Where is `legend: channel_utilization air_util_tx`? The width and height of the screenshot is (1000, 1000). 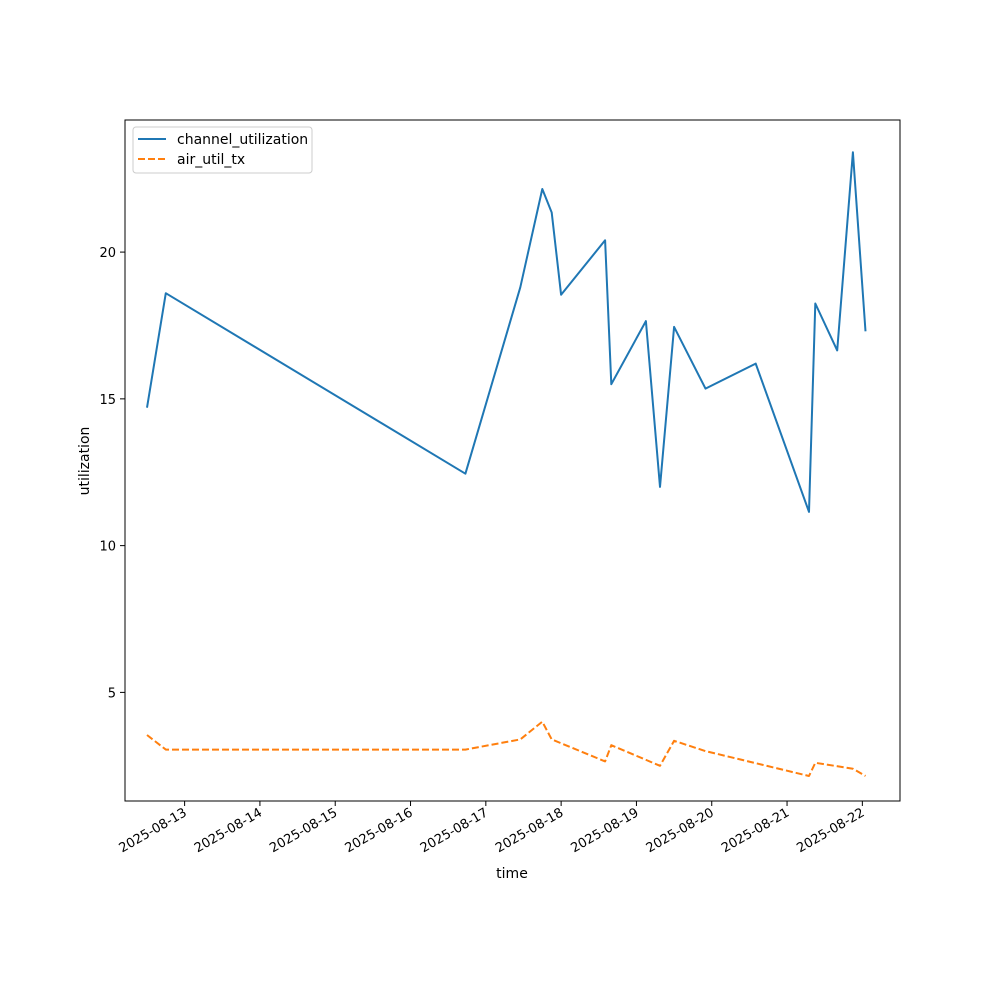 legend: channel_utilization air_util_tx is located at coordinates (222, 150).